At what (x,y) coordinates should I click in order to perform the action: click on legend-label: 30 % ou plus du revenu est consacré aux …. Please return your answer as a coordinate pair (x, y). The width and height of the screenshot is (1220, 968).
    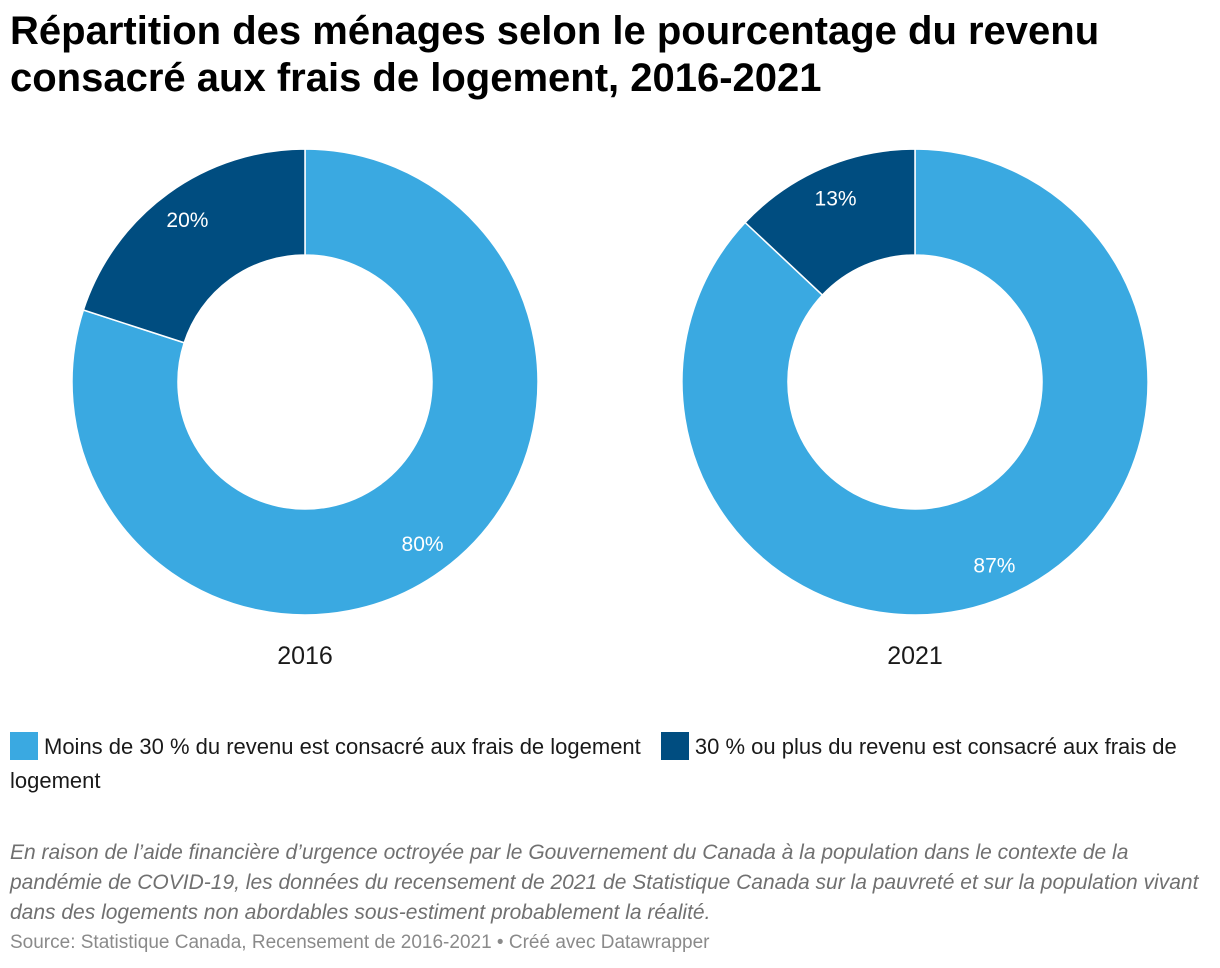
    Looking at the image, I should click on (593, 763).